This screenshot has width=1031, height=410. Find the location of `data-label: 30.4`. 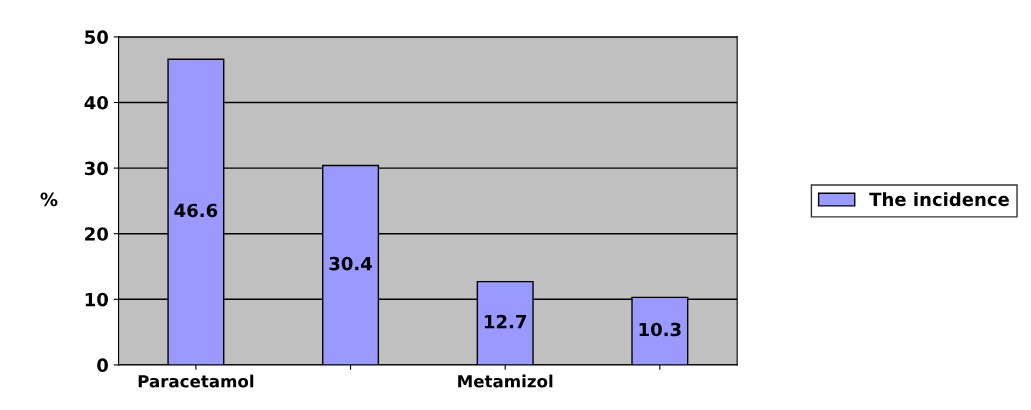

data-label: 30.4 is located at coordinates (350, 263).